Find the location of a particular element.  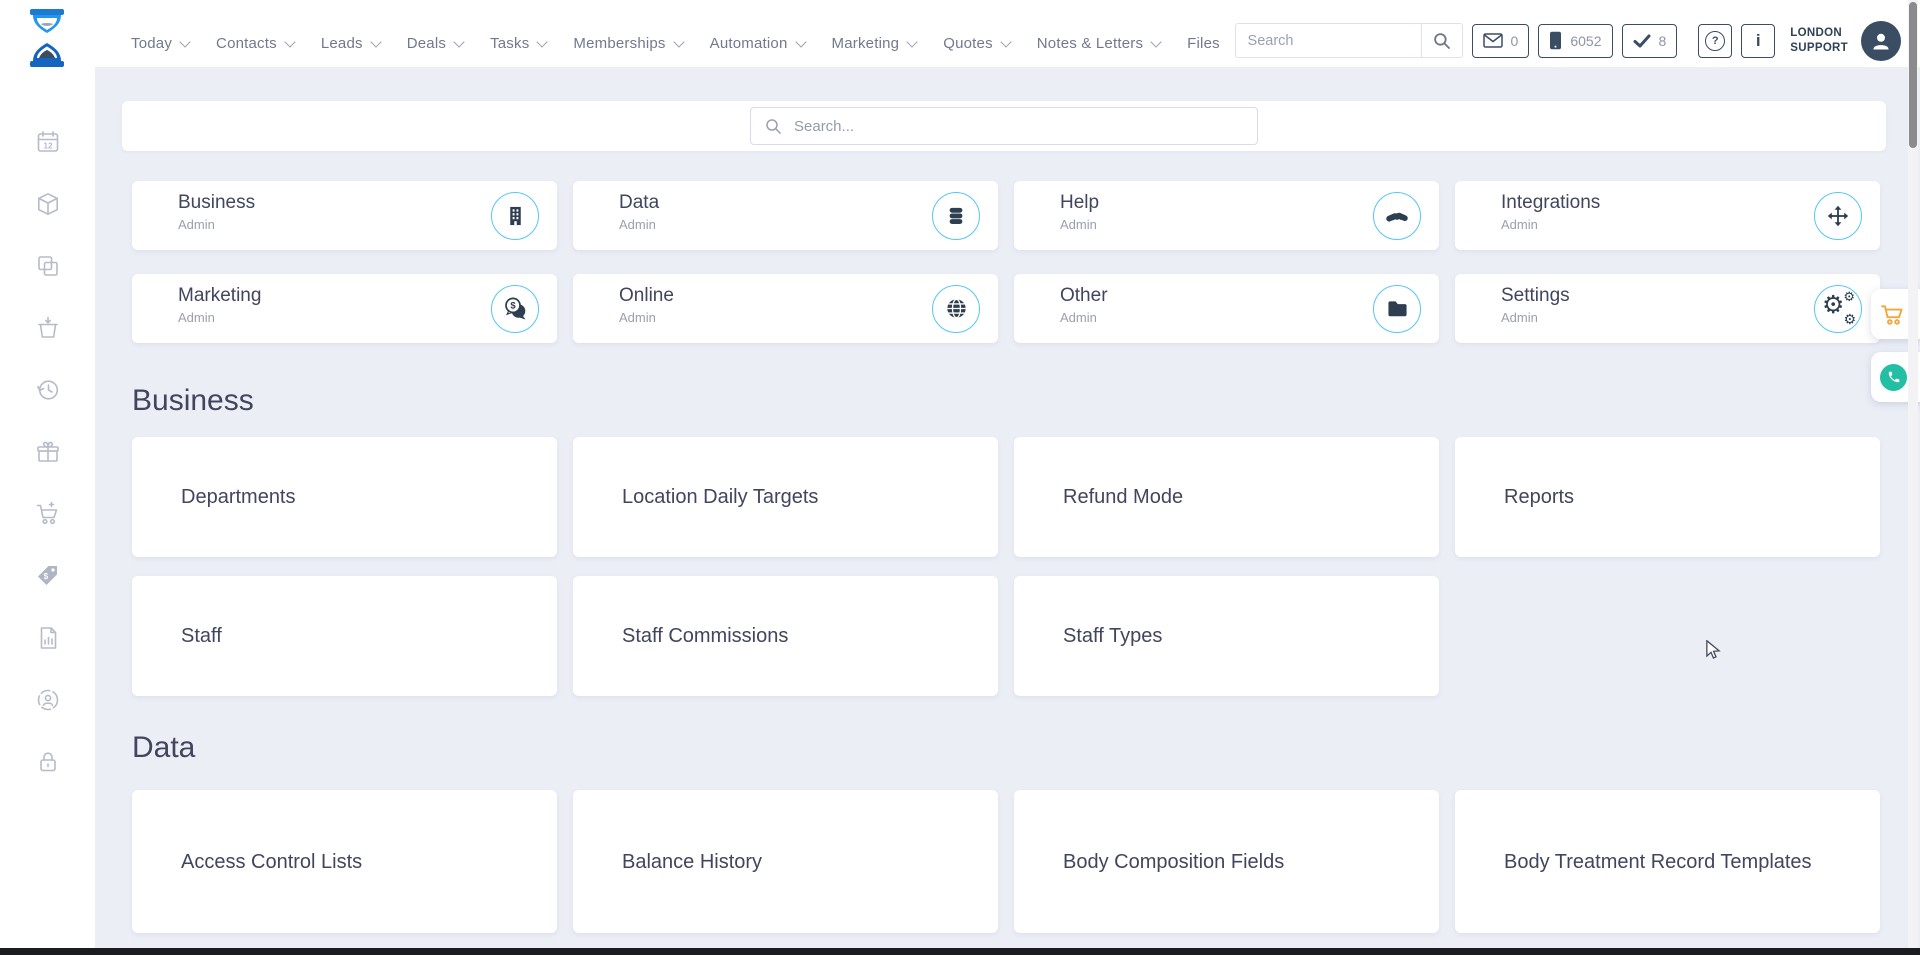

building-icon is located at coordinates (515, 215).